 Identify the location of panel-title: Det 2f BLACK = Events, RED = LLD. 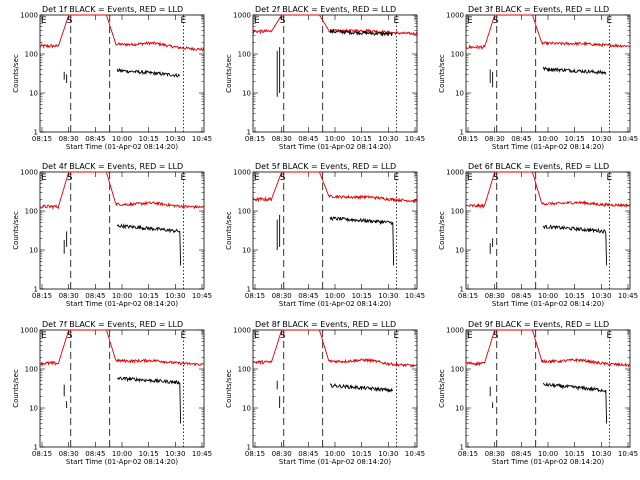
(325, 9).